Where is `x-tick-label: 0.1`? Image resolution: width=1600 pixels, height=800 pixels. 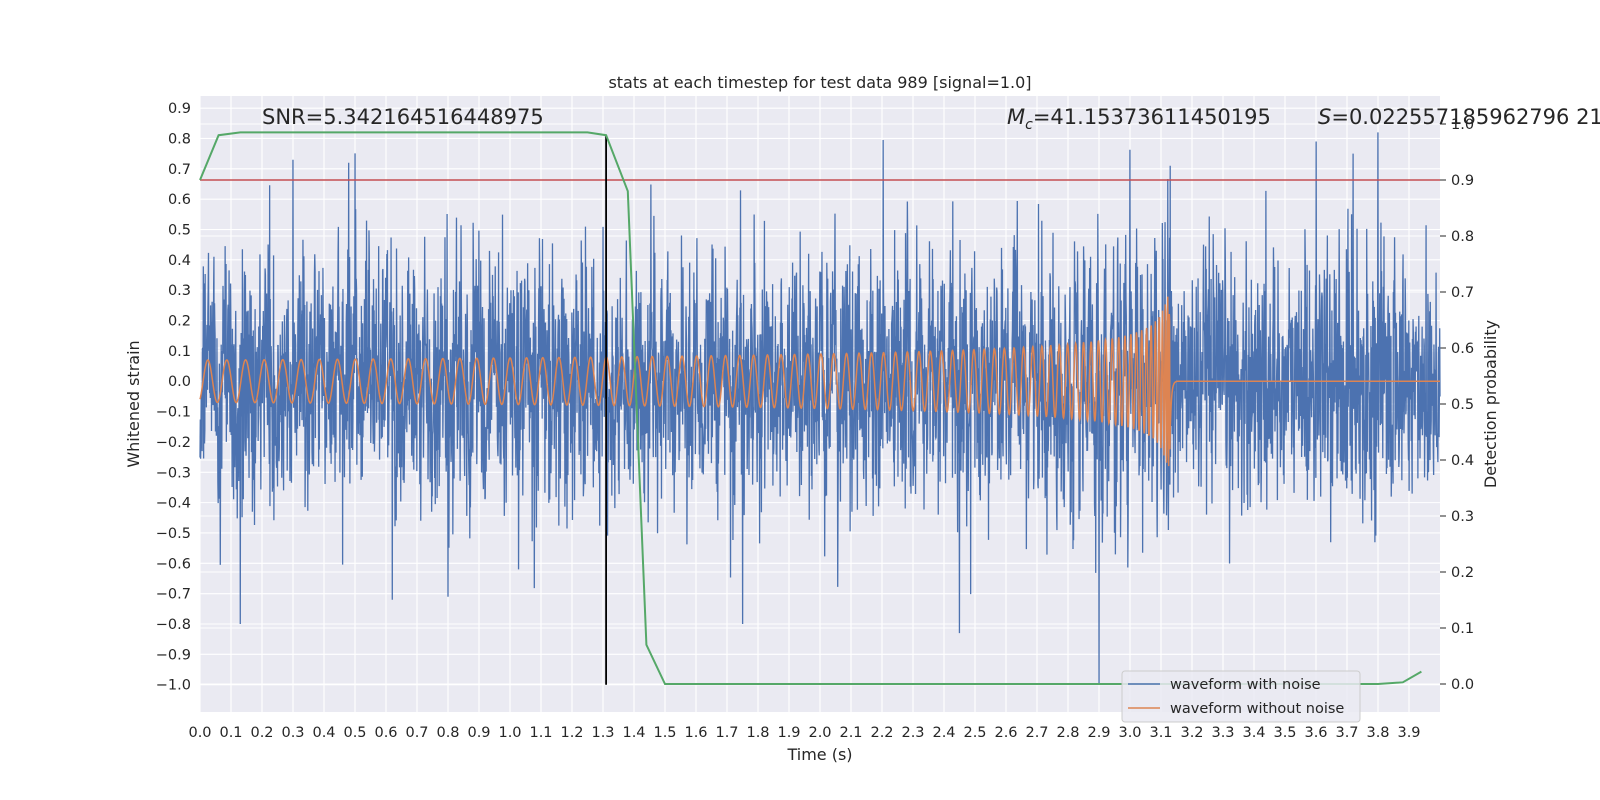 x-tick-label: 0.1 is located at coordinates (230, 733).